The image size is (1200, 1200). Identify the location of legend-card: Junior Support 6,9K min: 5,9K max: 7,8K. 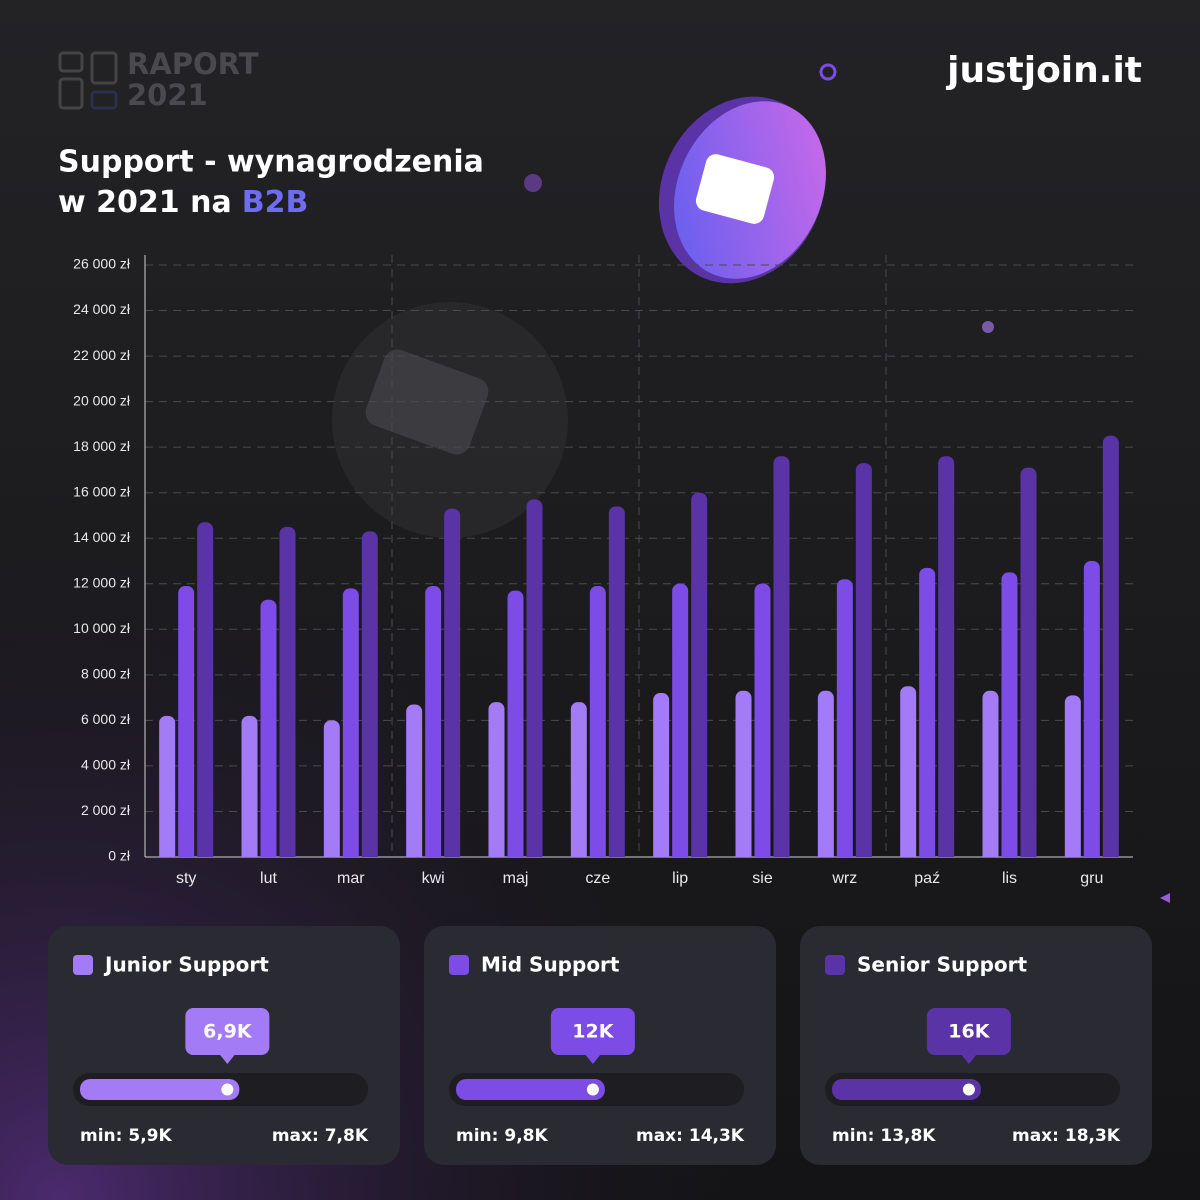
(224, 1045).